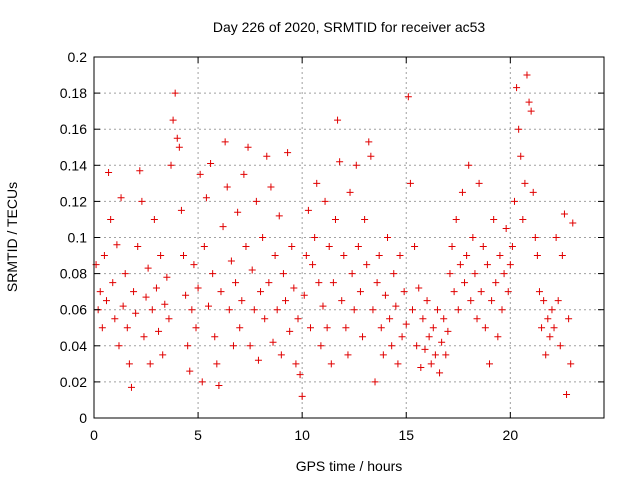 The image size is (640, 480). Describe the element at coordinates (73, 201) in the screenshot. I see `y-tick-label: 0.12` at that location.